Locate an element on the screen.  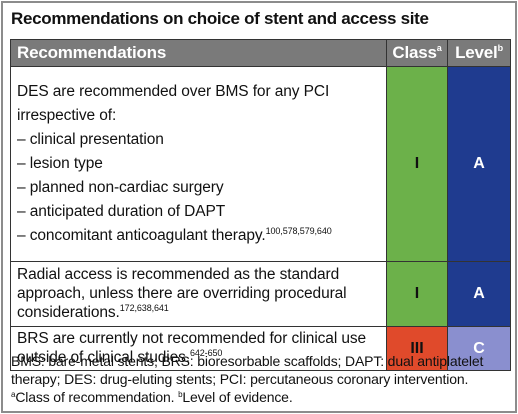
reference-numbers: 172,638,641 is located at coordinates (144, 308).